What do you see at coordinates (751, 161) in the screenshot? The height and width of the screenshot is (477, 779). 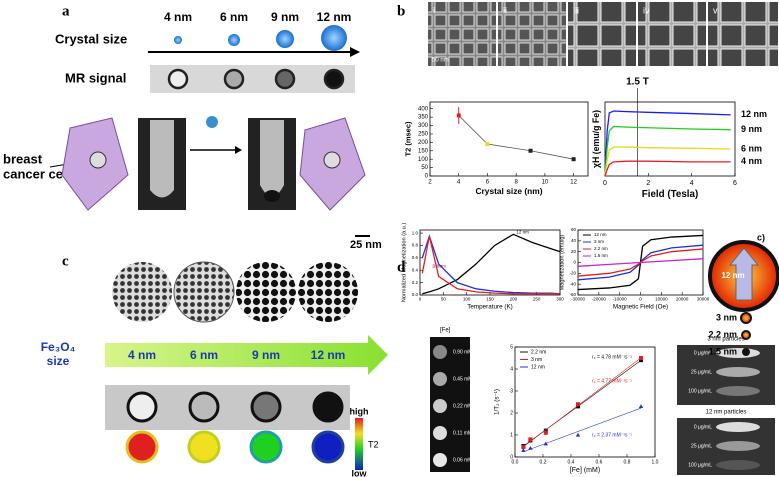 I see `series-label: 4 nm` at bounding box center [751, 161].